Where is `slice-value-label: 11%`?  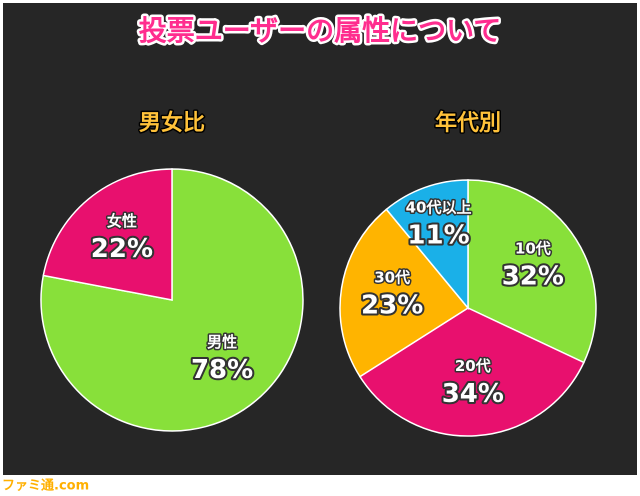 slice-value-label: 11% is located at coordinates (438, 236).